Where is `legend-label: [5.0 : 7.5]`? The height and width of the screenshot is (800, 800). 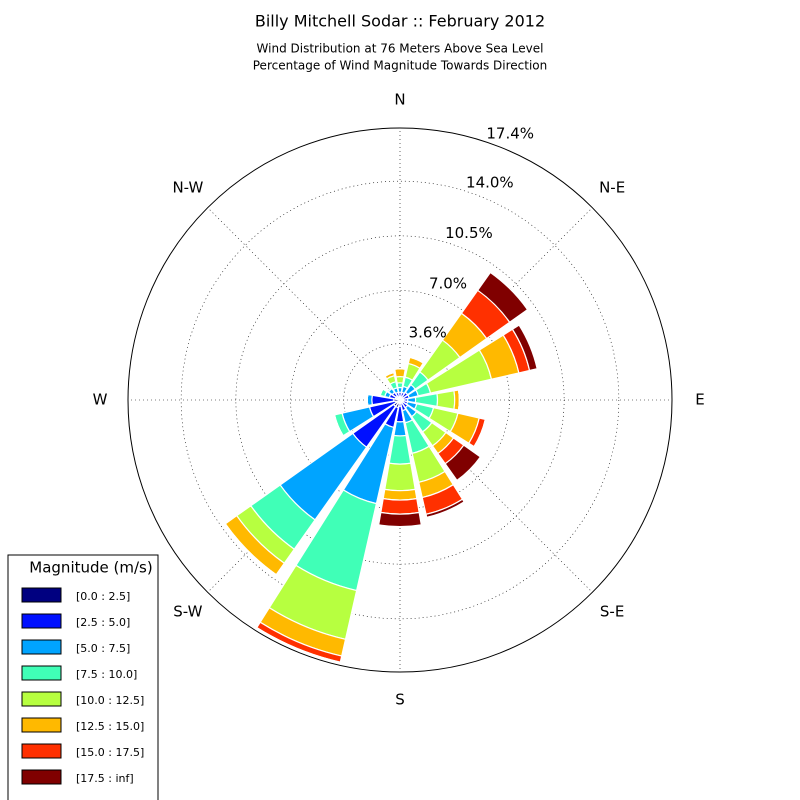
legend-label: [5.0 : 7.5] is located at coordinates (103, 648).